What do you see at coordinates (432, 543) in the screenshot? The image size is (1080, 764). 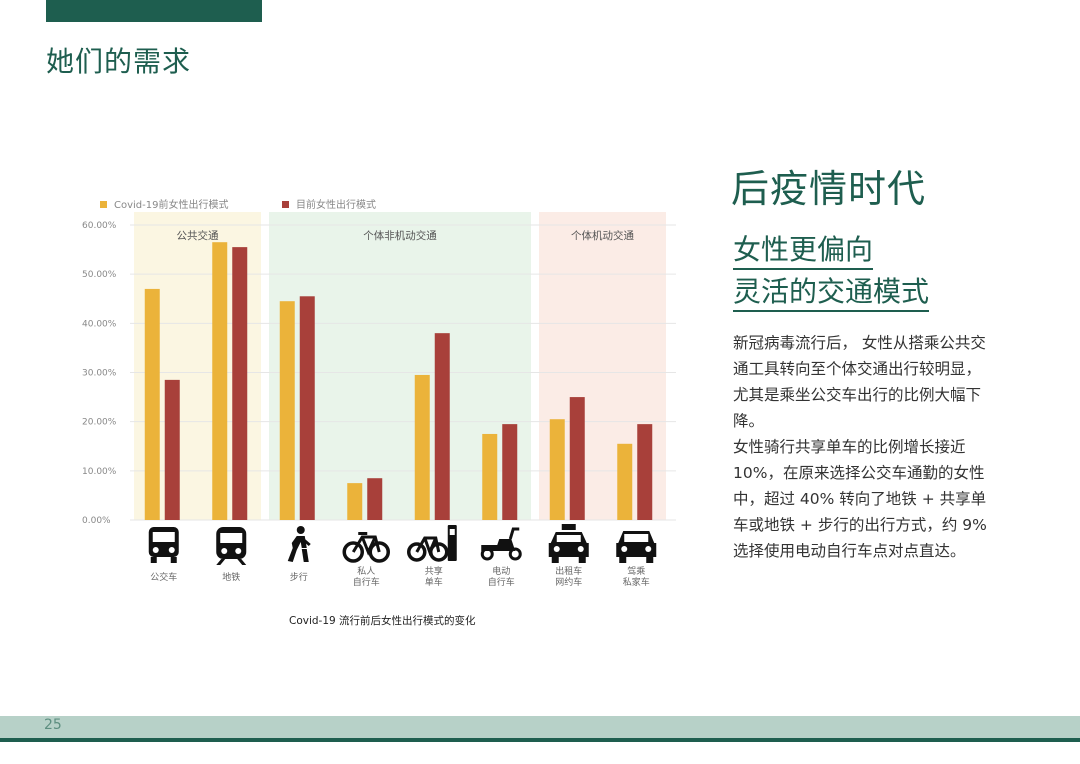 I see `shared-bike-icon` at bounding box center [432, 543].